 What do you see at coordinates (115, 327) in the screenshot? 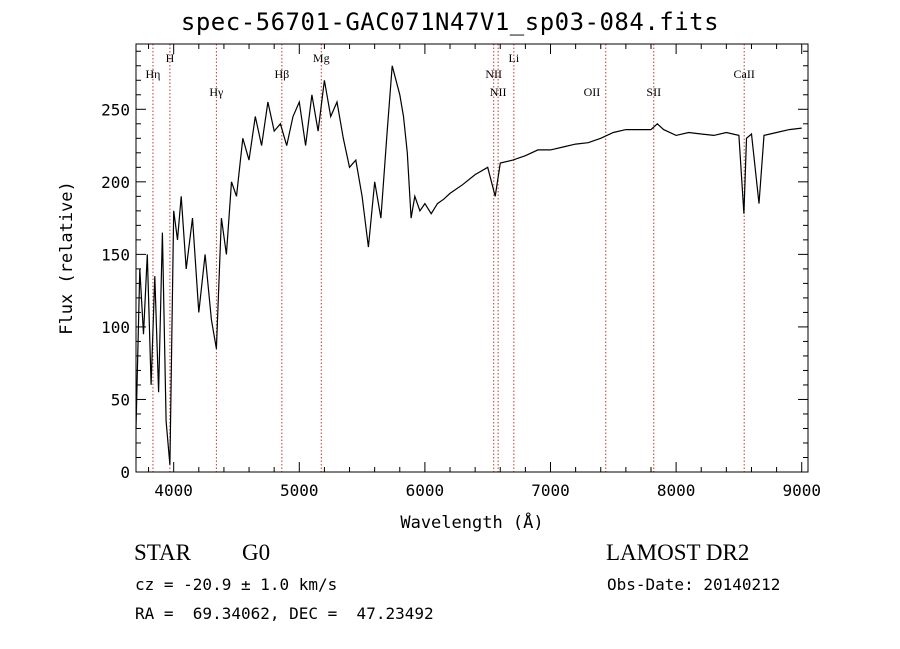
I see `y-tick-label: 100` at bounding box center [115, 327].